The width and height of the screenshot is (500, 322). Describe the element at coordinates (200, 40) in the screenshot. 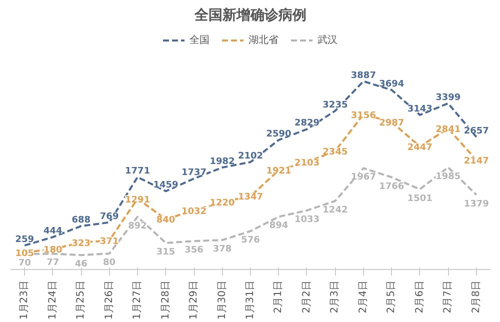

I see `legend-label: 全国` at that location.